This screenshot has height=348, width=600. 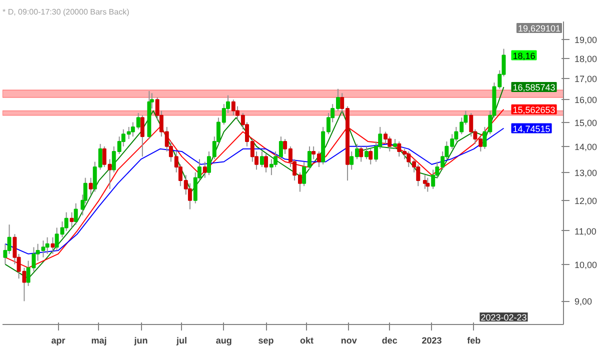 I want to click on x-tick-label: dec, so click(x=390, y=341).